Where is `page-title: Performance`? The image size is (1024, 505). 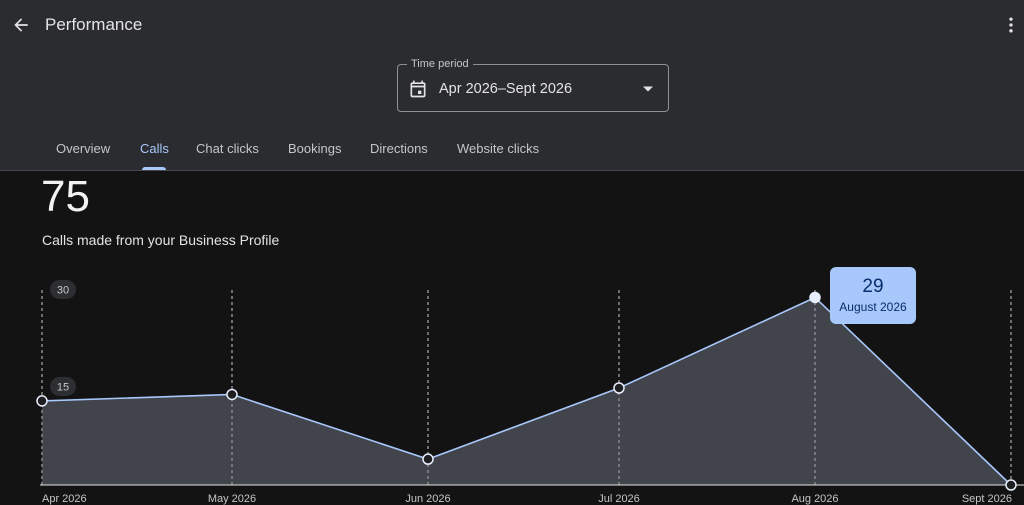
page-title: Performance is located at coordinates (94, 24).